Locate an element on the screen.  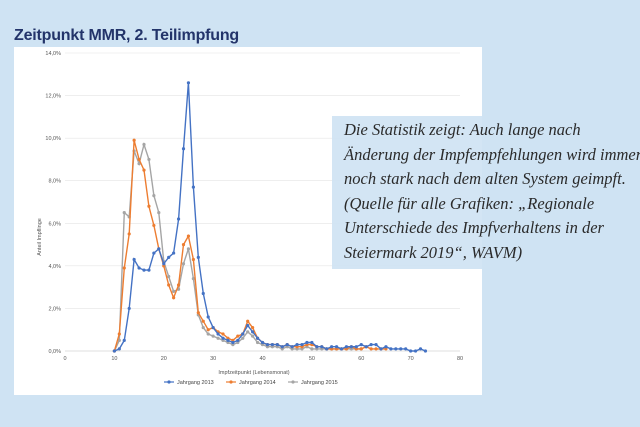
legend-swatch-marker is located at coordinates (169, 382).